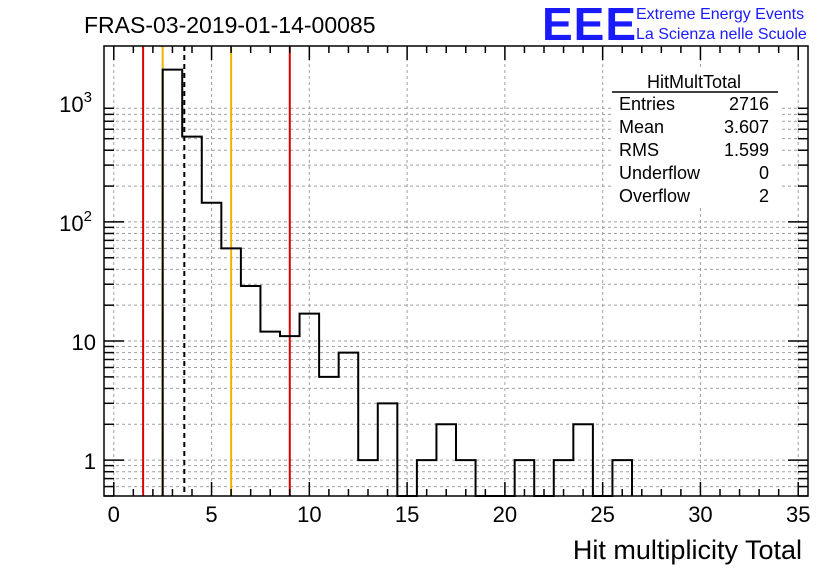 The image size is (836, 572). What do you see at coordinates (641, 127) in the screenshot?
I see `stats-label: Mean` at bounding box center [641, 127].